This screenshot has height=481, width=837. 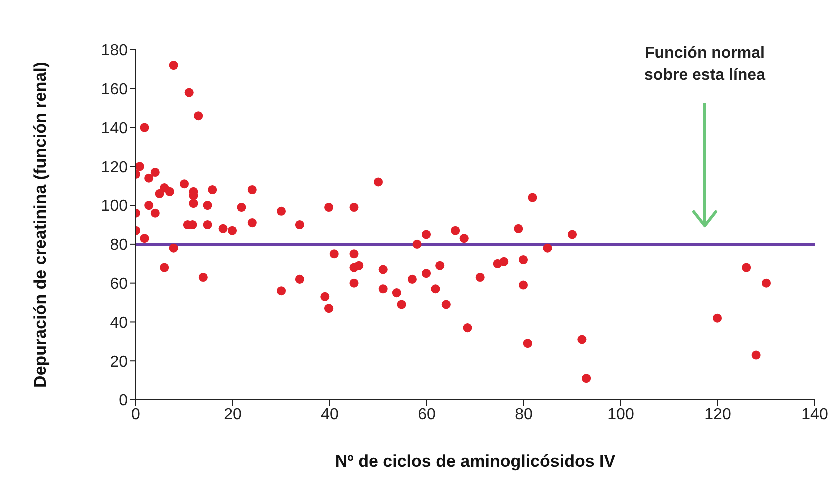 What do you see at coordinates (718, 415) in the screenshot?
I see `x-tick-label: 120` at bounding box center [718, 415].